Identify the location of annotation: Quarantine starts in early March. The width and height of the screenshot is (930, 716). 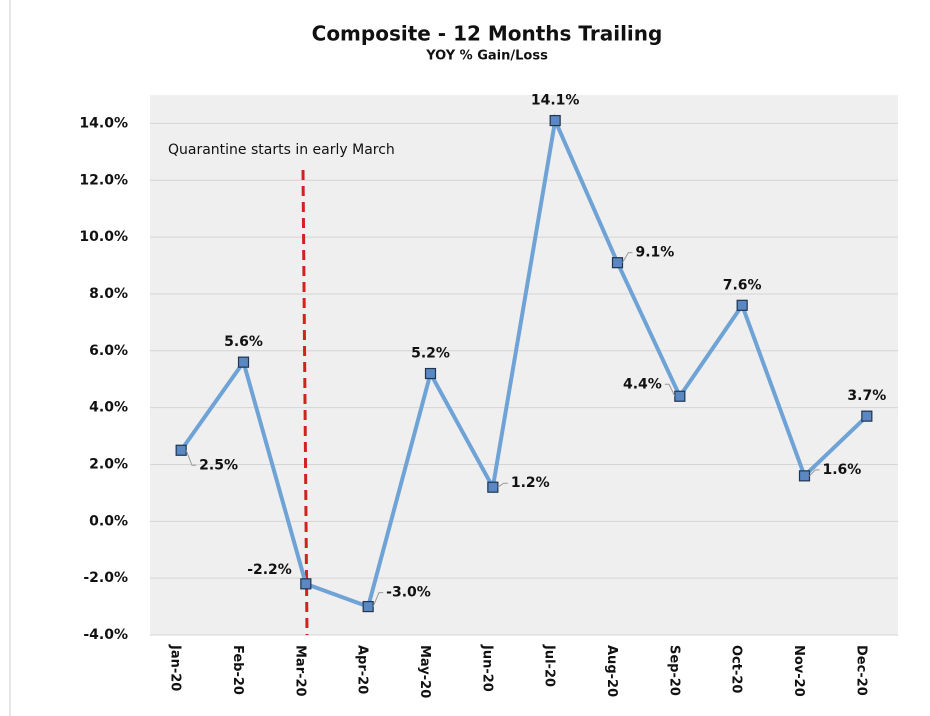
(281, 150).